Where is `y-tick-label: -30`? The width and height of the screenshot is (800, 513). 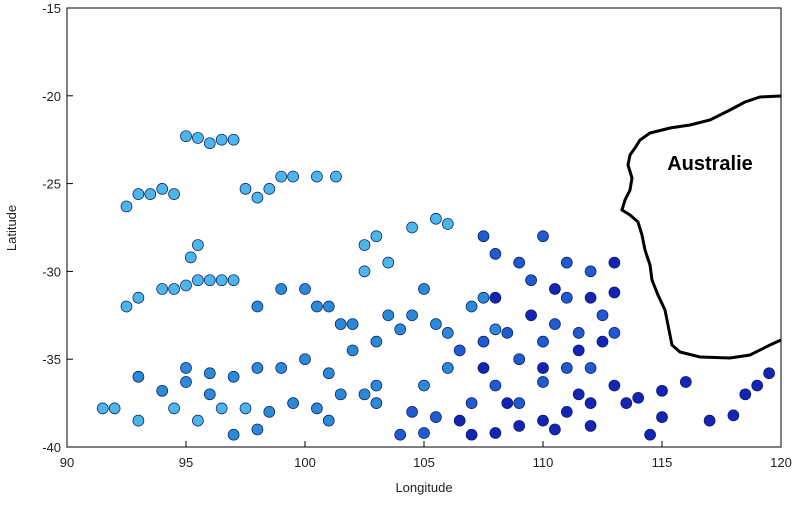 y-tick-label: -30 is located at coordinates (51, 271).